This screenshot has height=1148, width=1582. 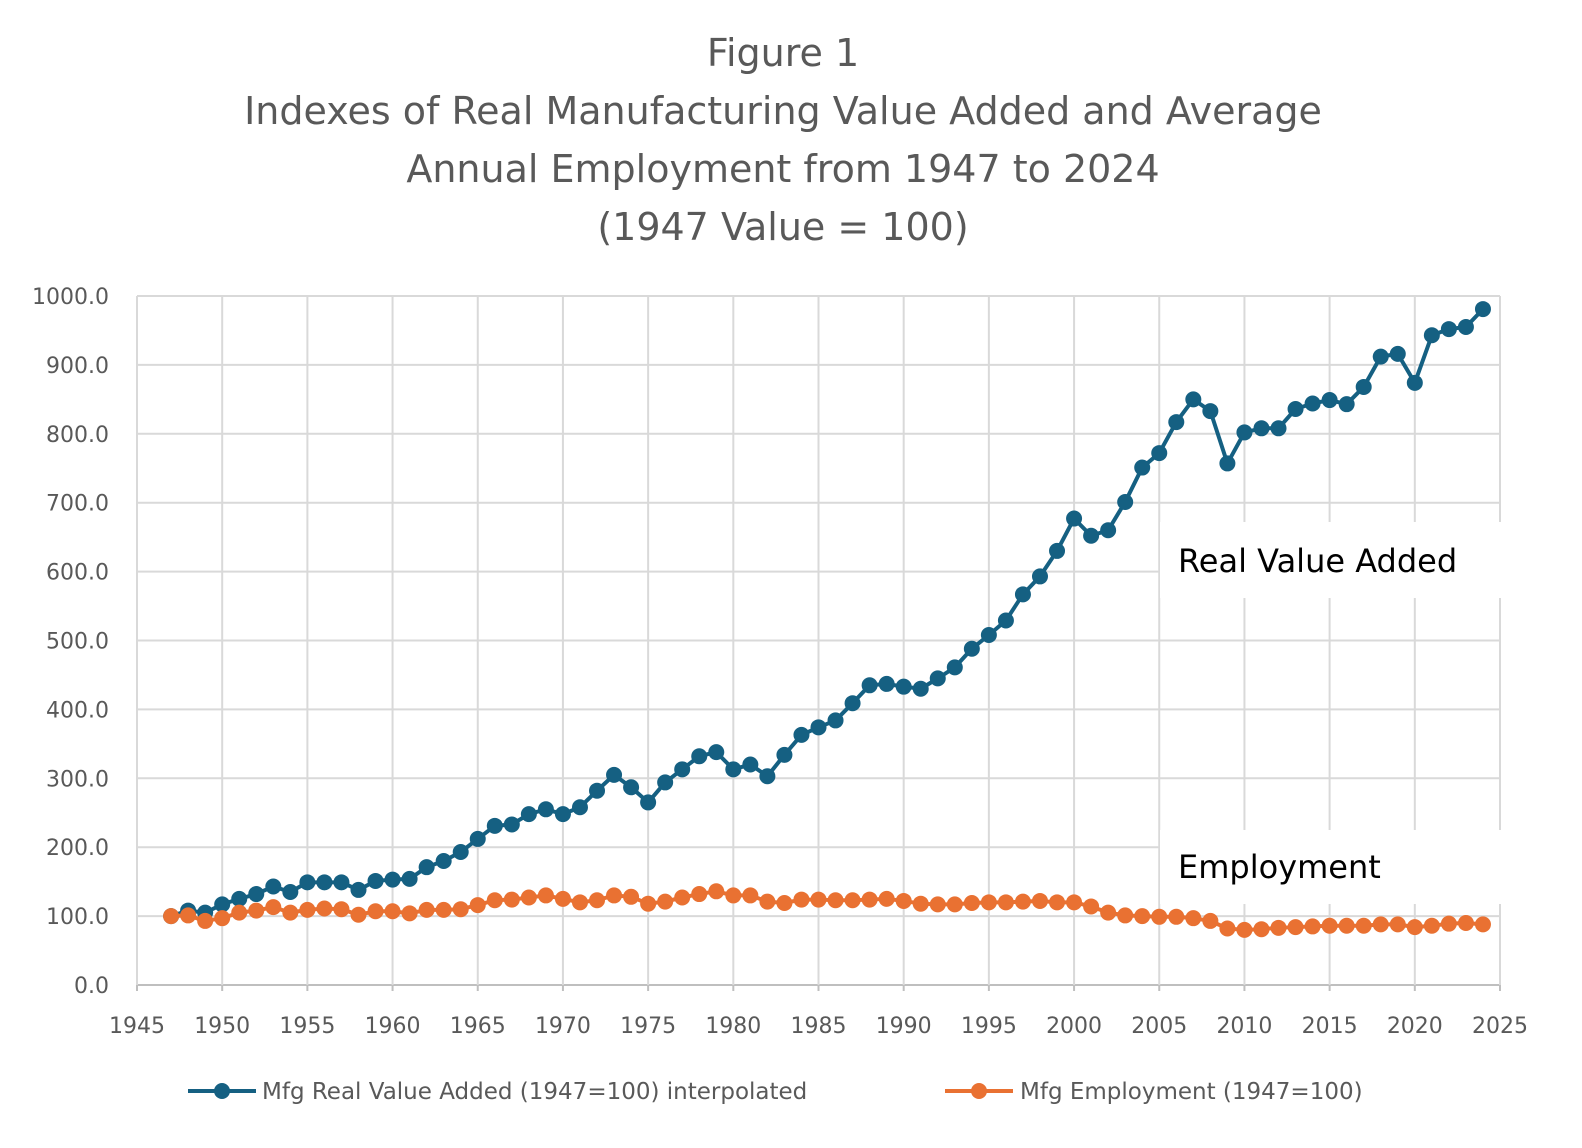 I want to click on x-tick-label: 1950, so click(x=222, y=1026).